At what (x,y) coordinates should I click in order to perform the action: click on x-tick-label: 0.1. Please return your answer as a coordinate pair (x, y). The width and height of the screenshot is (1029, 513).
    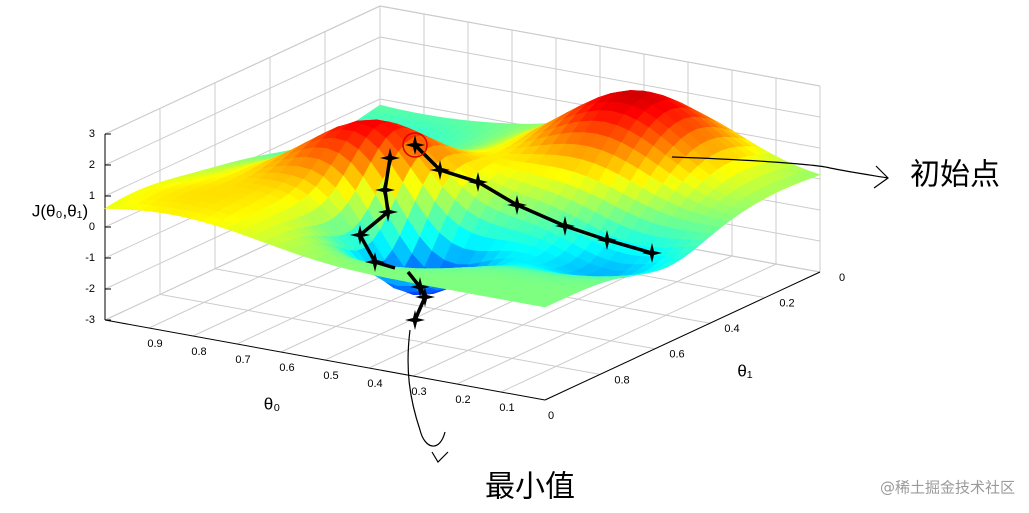
    Looking at the image, I should click on (506, 408).